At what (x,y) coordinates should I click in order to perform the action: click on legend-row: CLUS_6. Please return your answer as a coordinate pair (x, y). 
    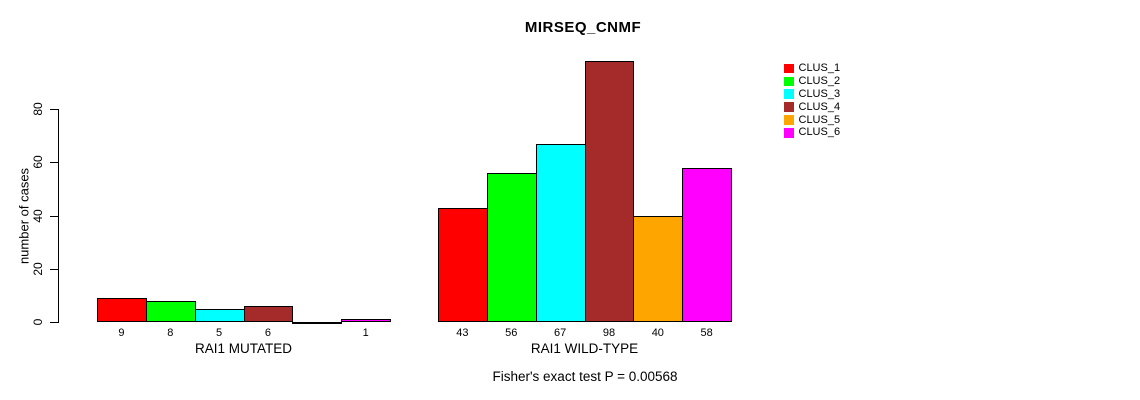
    Looking at the image, I should click on (812, 132).